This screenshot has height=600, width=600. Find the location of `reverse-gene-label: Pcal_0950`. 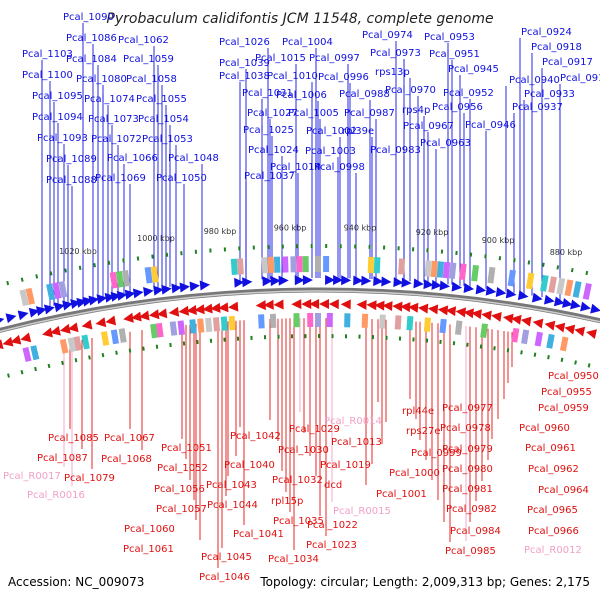

reverse-gene-label: Pcal_0950 is located at coordinates (573, 376).